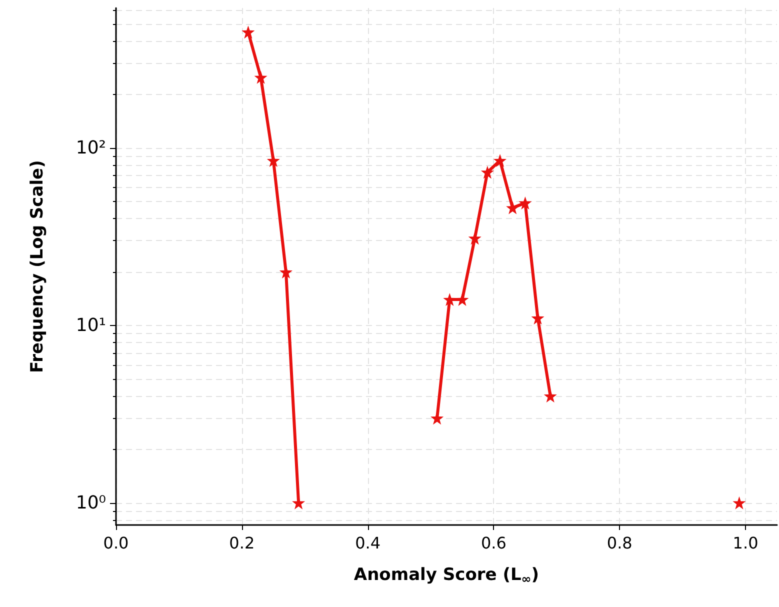 Image resolution: width=779 pixels, height=607 pixels. Describe the element at coordinates (91, 147) in the screenshot. I see `y-tick-label: 10²` at that location.